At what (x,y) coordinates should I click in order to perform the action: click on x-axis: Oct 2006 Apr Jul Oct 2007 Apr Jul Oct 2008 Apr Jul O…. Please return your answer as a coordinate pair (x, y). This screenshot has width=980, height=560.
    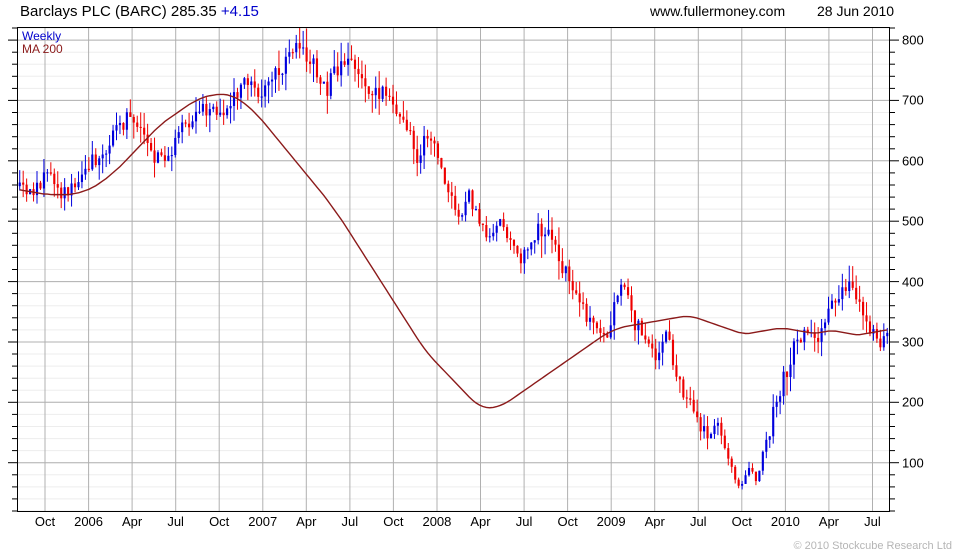
    Looking at the image, I should click on (490, 526).